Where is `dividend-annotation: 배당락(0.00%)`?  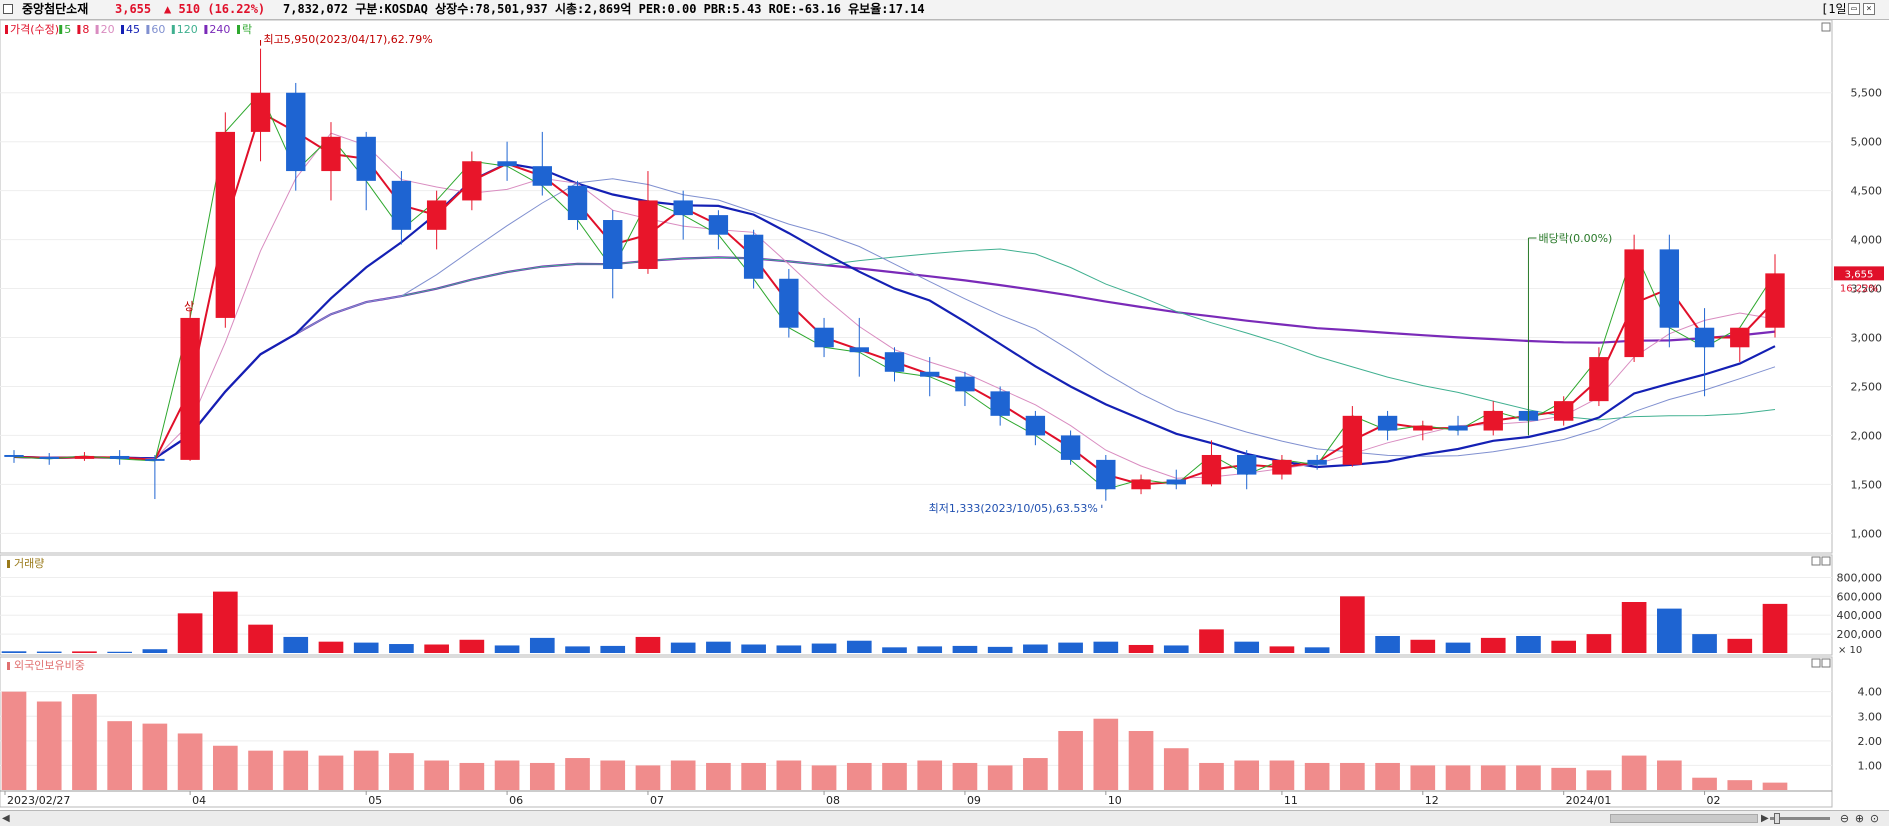 dividend-annotation: 배당락(0.00%) is located at coordinates (1569, 334).